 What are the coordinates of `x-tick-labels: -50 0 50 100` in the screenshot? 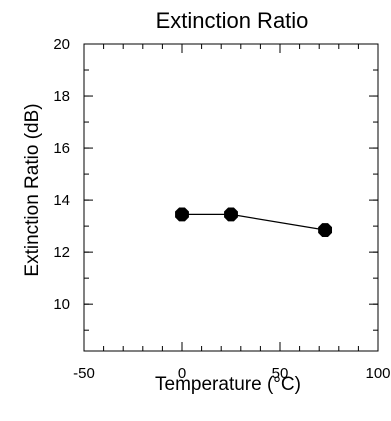 It's located at (231, 373).